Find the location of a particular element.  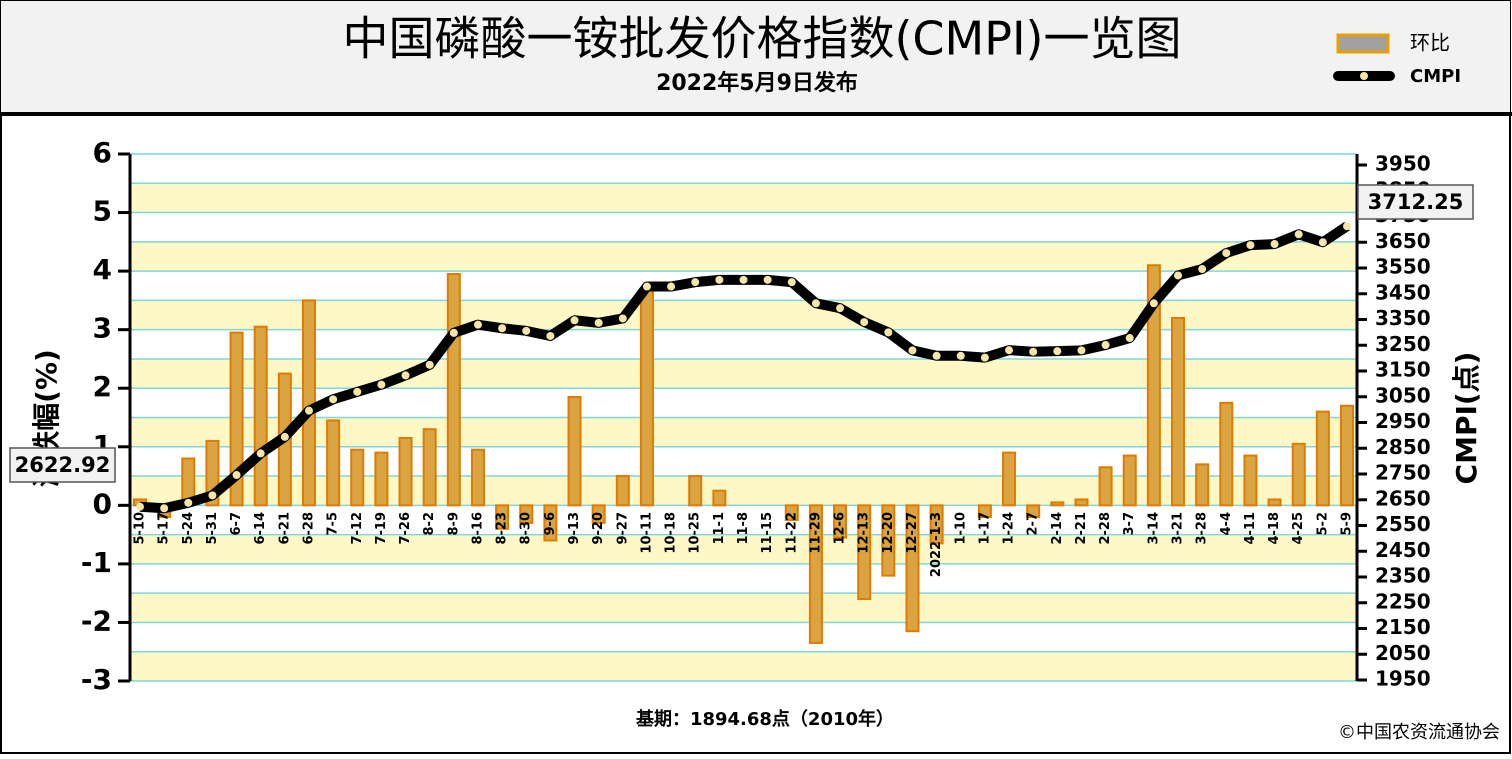

y2-tick-label: 2650 is located at coordinates (1403, 498).